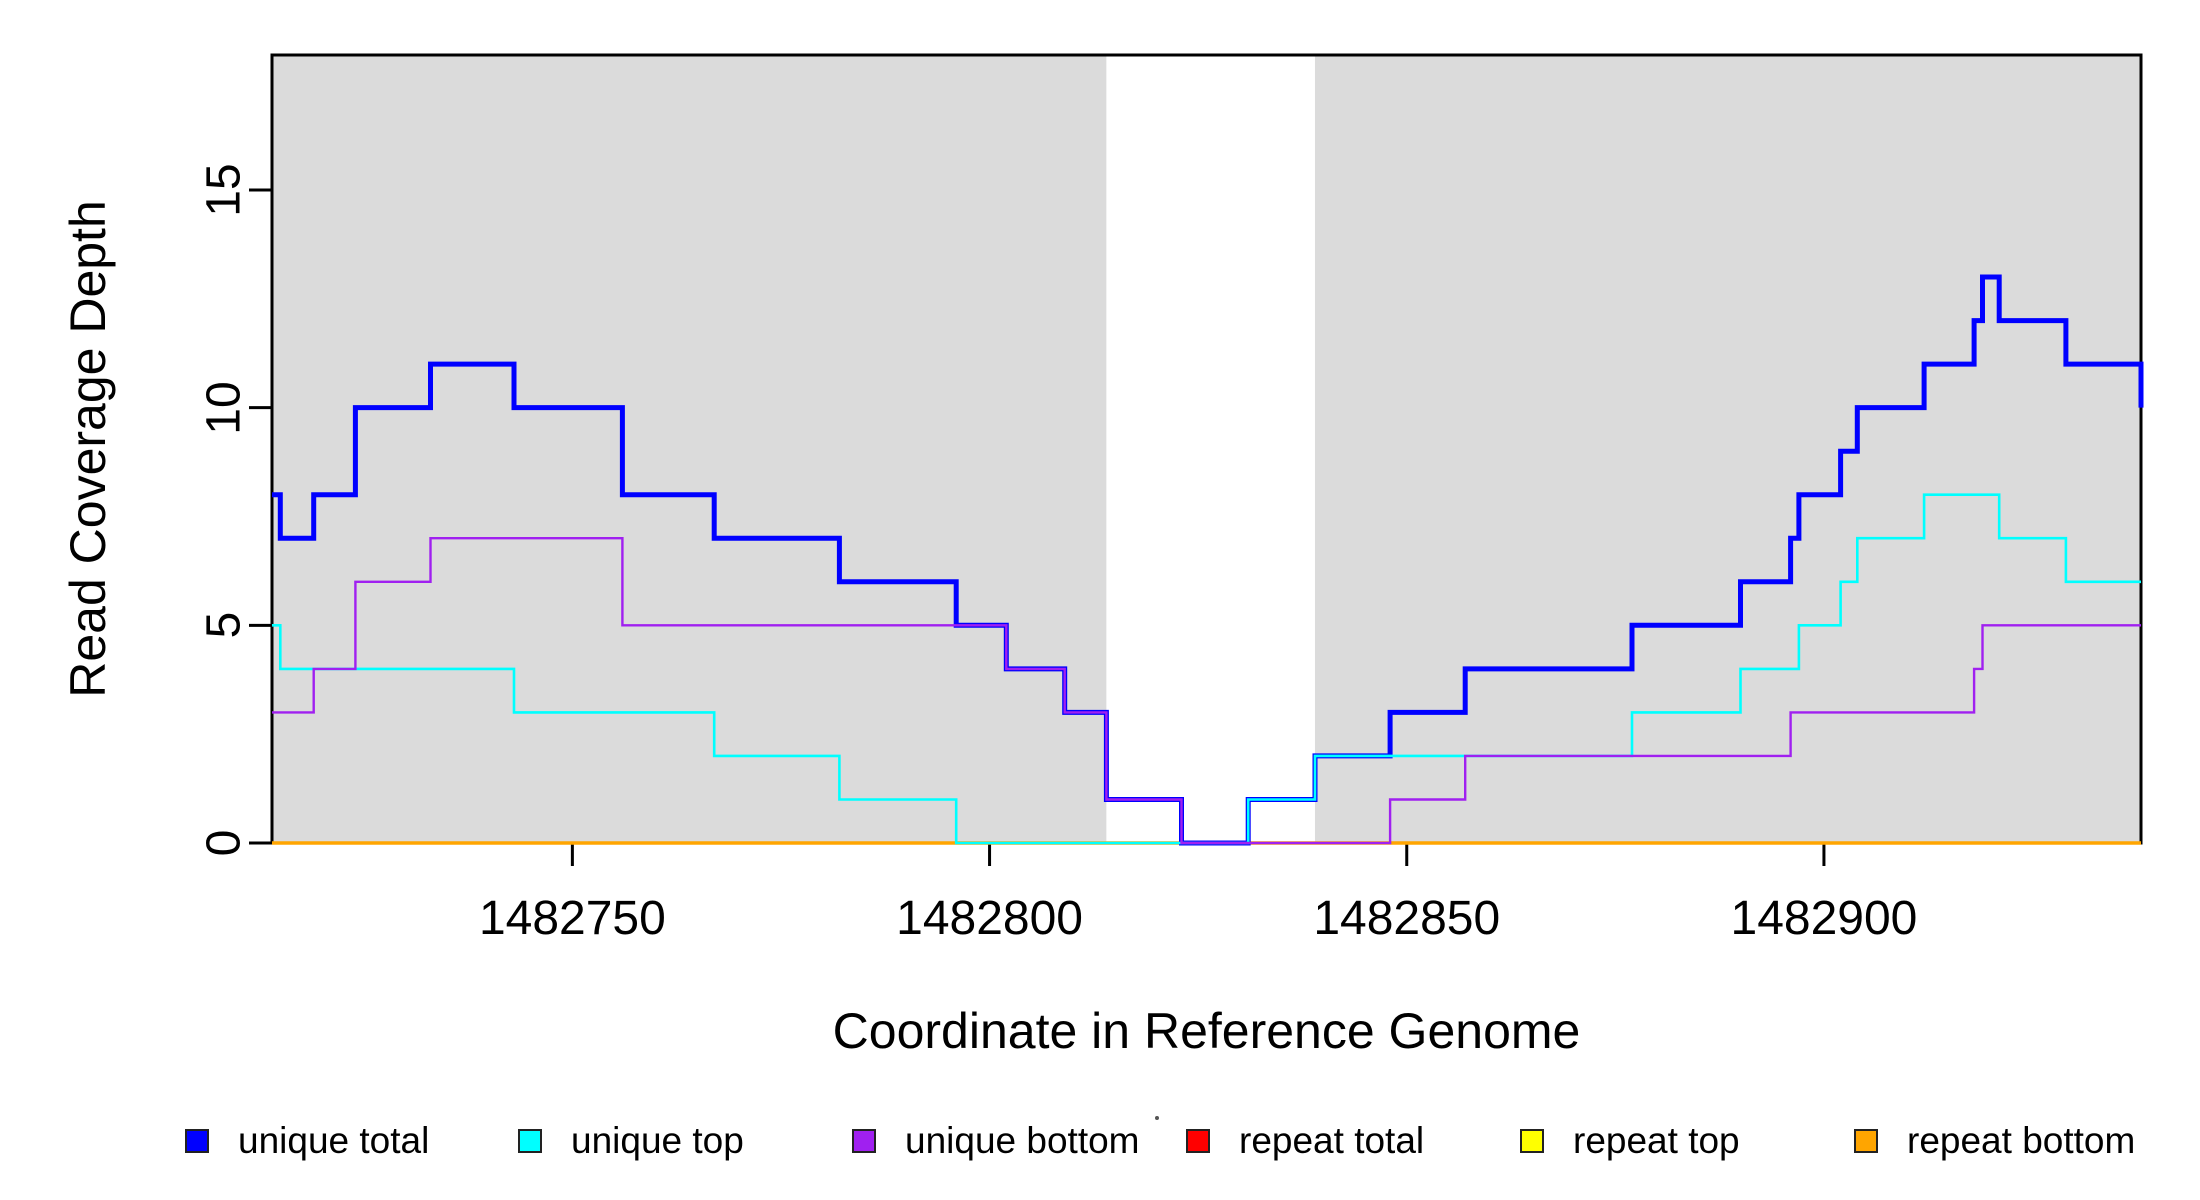  What do you see at coordinates (224, 843) in the screenshot?
I see `y-tick-label: 0` at bounding box center [224, 843].